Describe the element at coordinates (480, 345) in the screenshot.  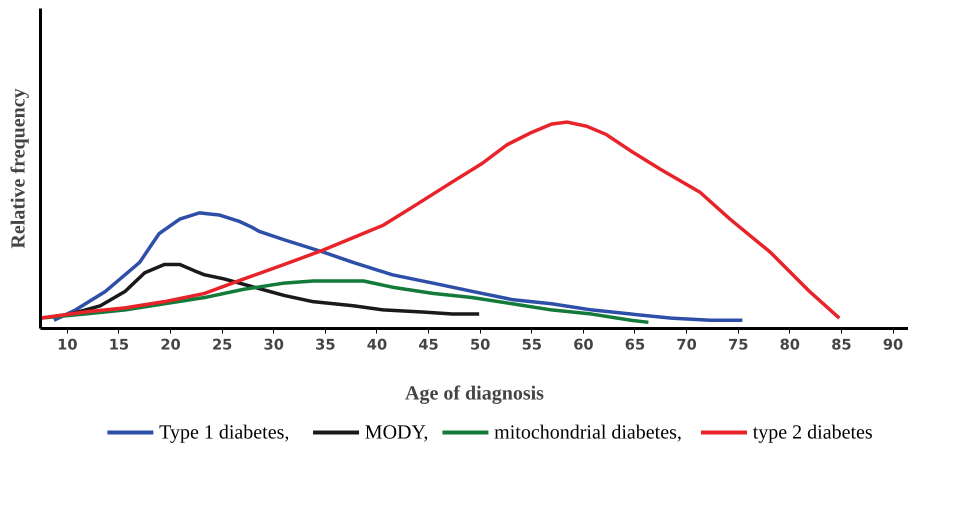
I see `x-tick-label: 50` at that location.